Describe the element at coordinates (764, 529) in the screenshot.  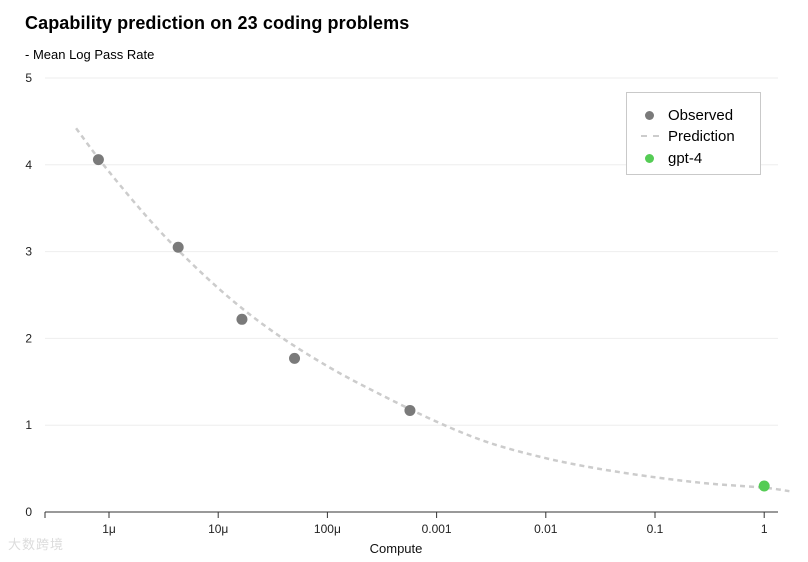
I see `x-tick-label: 1` at that location.